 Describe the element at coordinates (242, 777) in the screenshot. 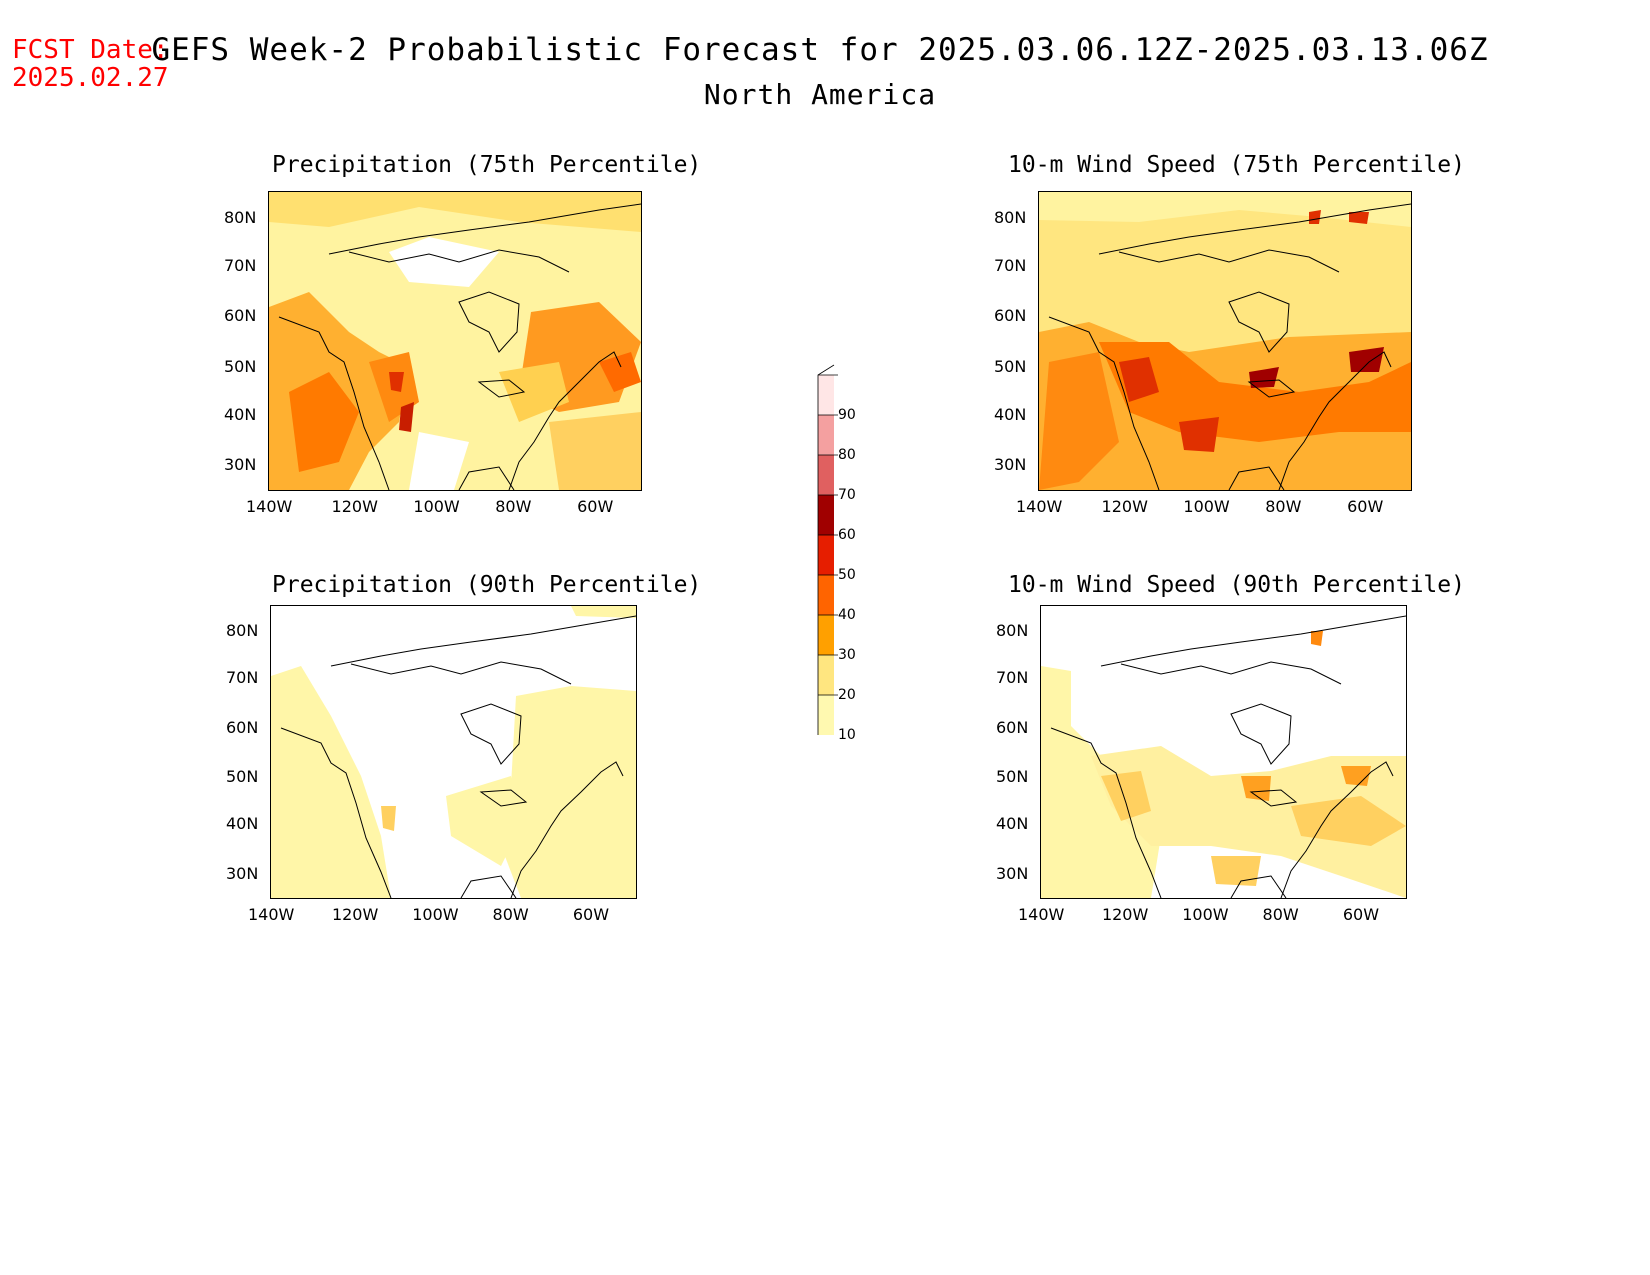

I see `lat-label-precip90: 50N` at that location.